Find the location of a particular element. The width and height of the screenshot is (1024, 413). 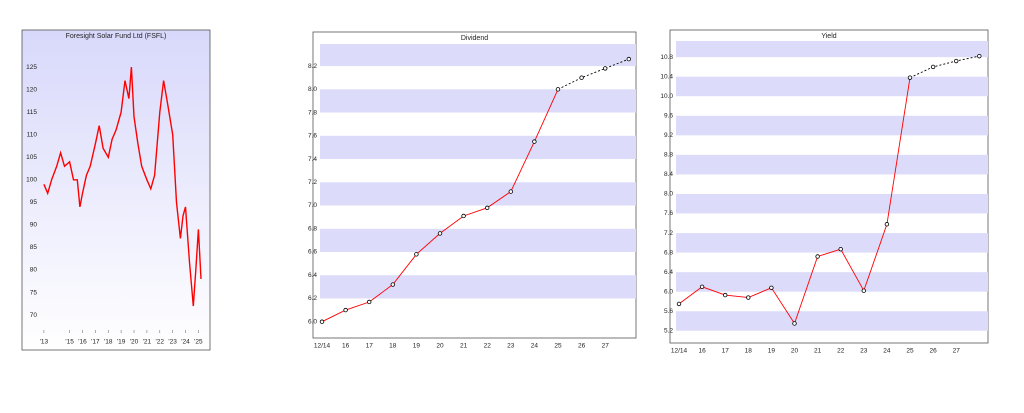

y-tick-label: 70 is located at coordinates (34, 315).